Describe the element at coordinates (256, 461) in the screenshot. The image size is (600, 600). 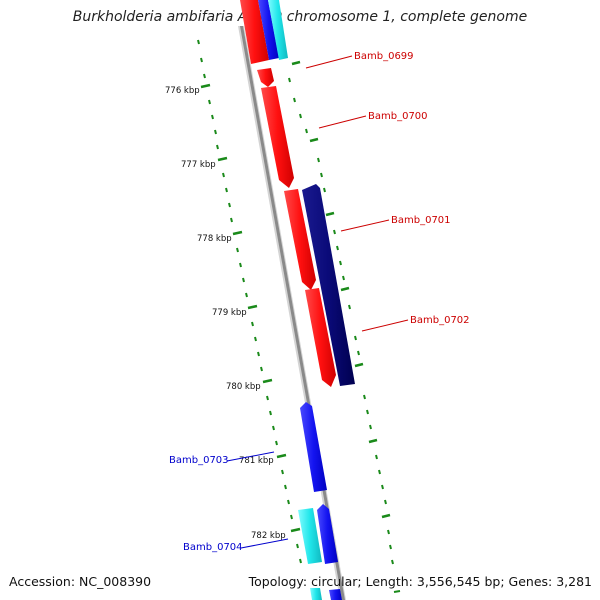
I see `scale-label-781: 781 kbp` at that location.